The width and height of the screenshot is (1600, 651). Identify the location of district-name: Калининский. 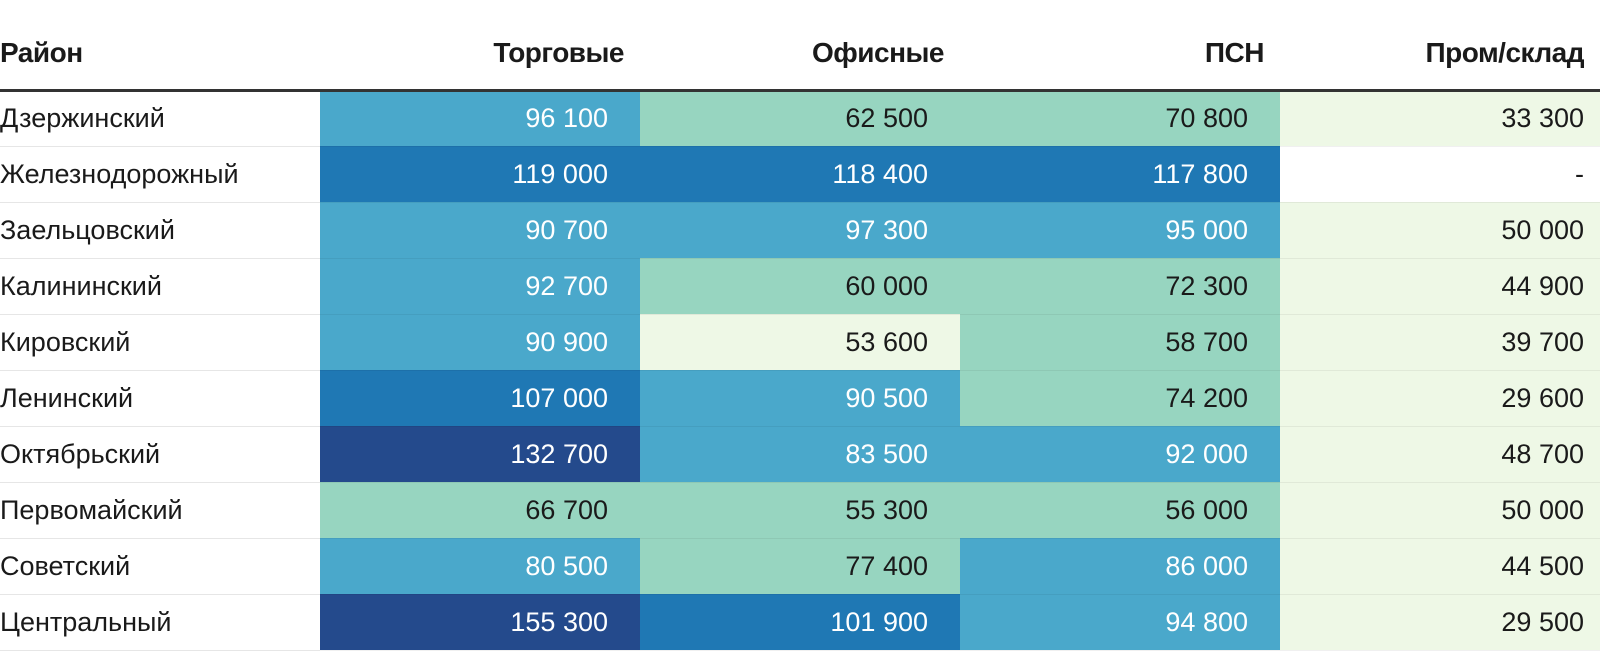
(160, 286).